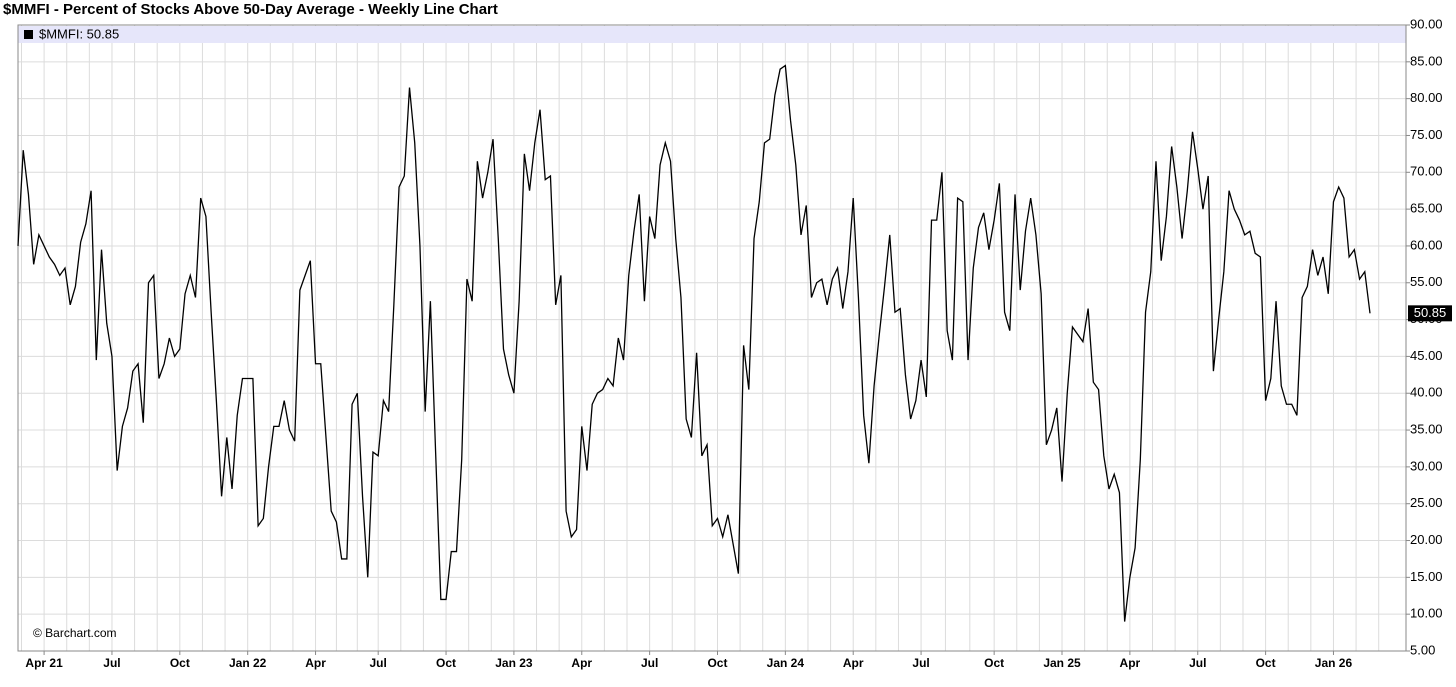 Image resolution: width=1456 pixels, height=687 pixels. Describe the element at coordinates (248, 663) in the screenshot. I see `x-tick-label: Jan 22` at that location.